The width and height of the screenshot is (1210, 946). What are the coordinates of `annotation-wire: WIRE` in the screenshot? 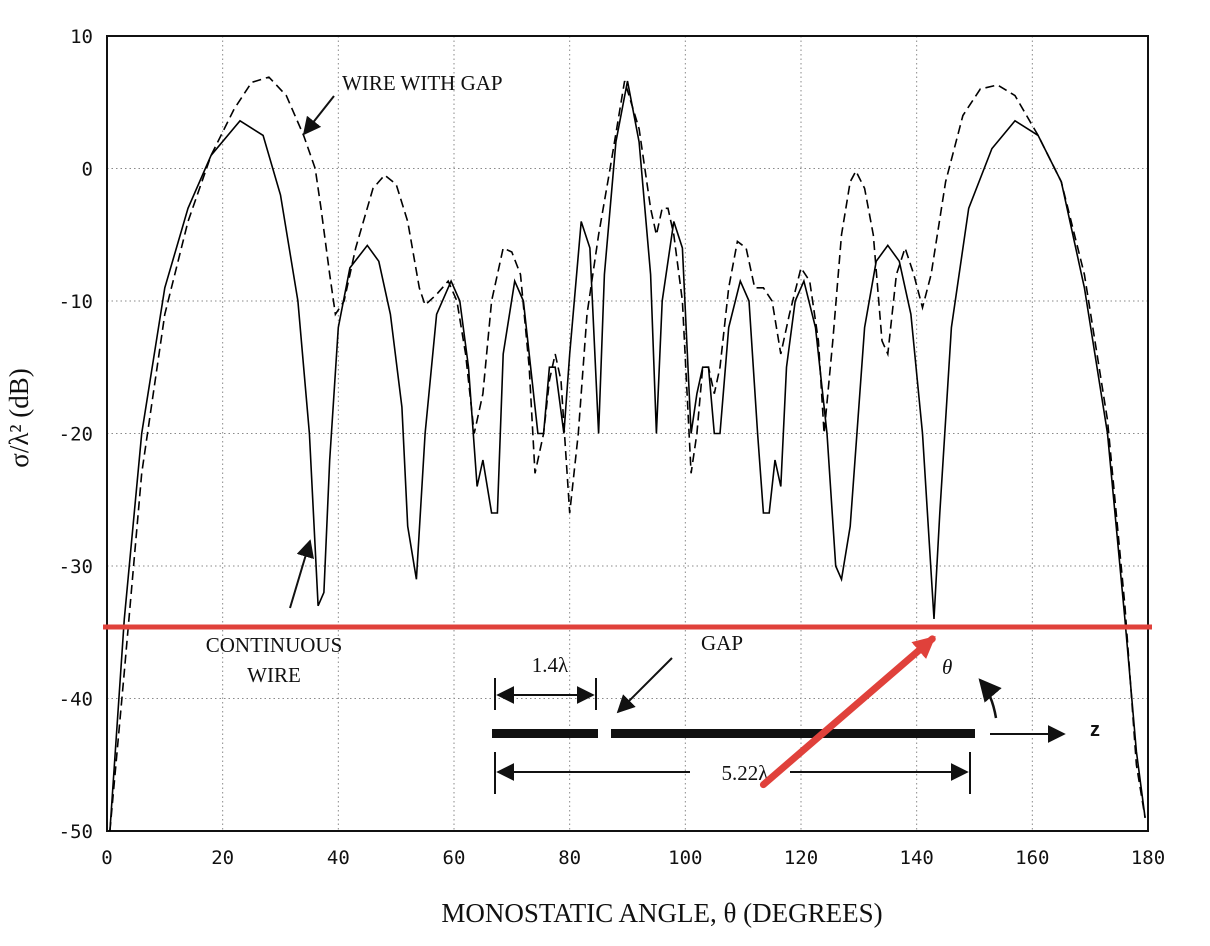 It's located at (274, 675).